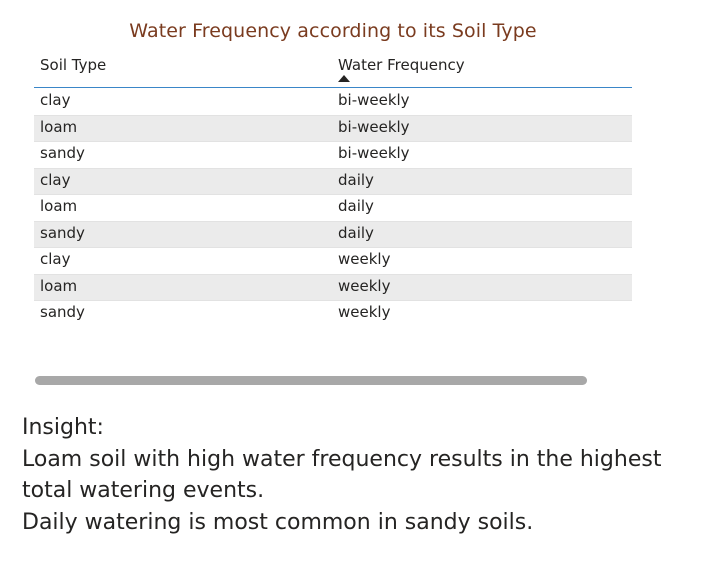 The height and width of the screenshot is (567, 721). I want to click on table-row: loam bi-weekly, so click(333, 128).